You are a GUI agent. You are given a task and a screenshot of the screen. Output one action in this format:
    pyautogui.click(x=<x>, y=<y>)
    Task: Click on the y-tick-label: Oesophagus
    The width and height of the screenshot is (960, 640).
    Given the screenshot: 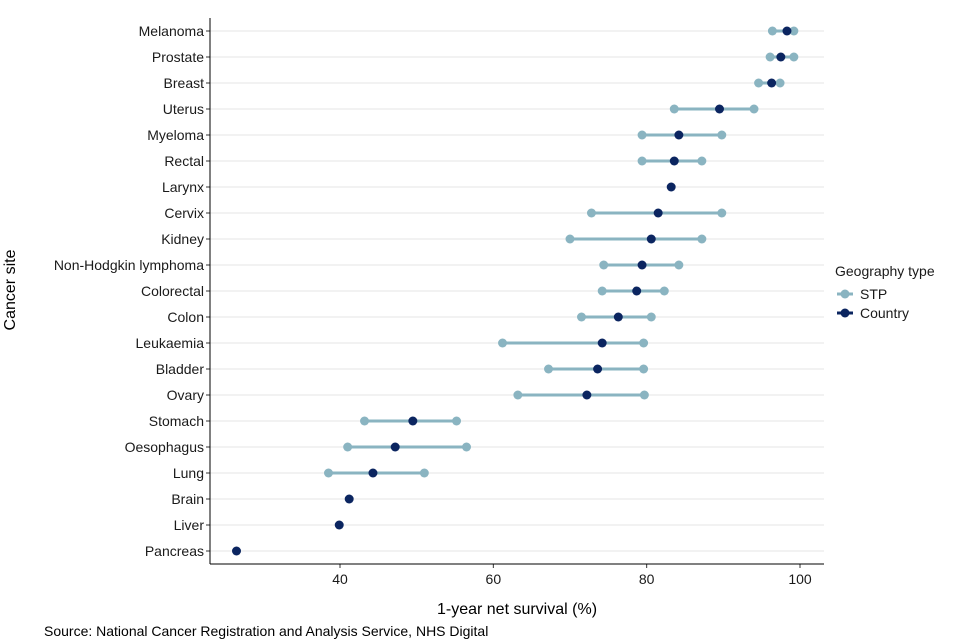 What is the action you would take?
    pyautogui.click(x=164, y=447)
    